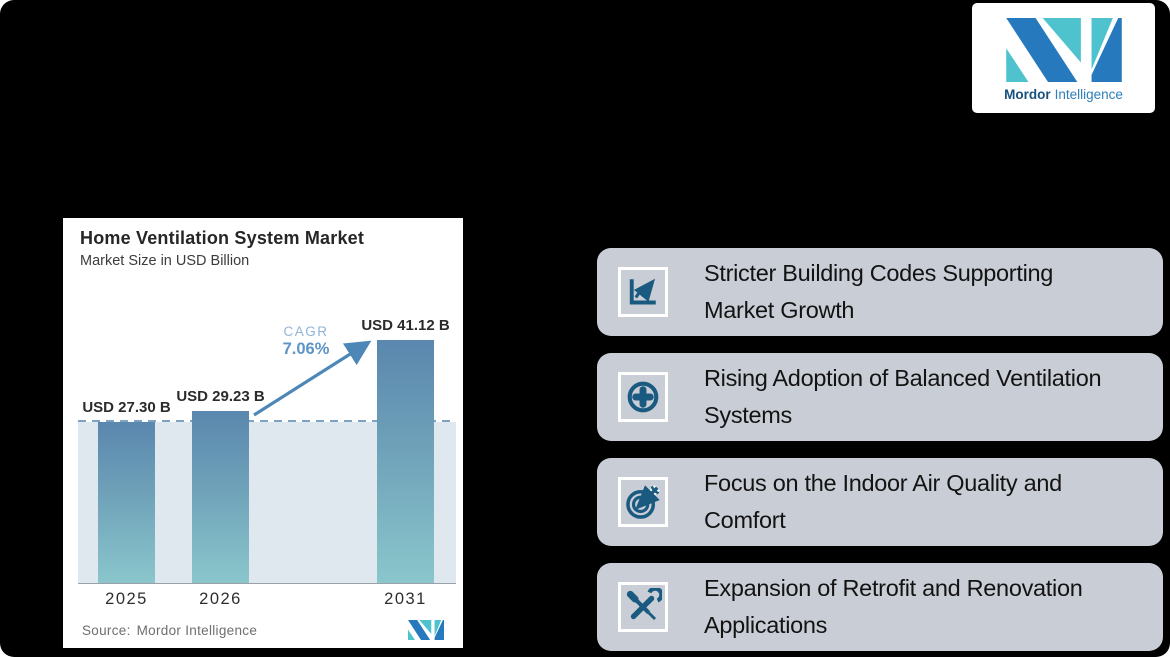 This screenshot has height=657, width=1170. Describe the element at coordinates (197, 630) in the screenshot. I see `source-brand: Mordor Intelligence` at that location.